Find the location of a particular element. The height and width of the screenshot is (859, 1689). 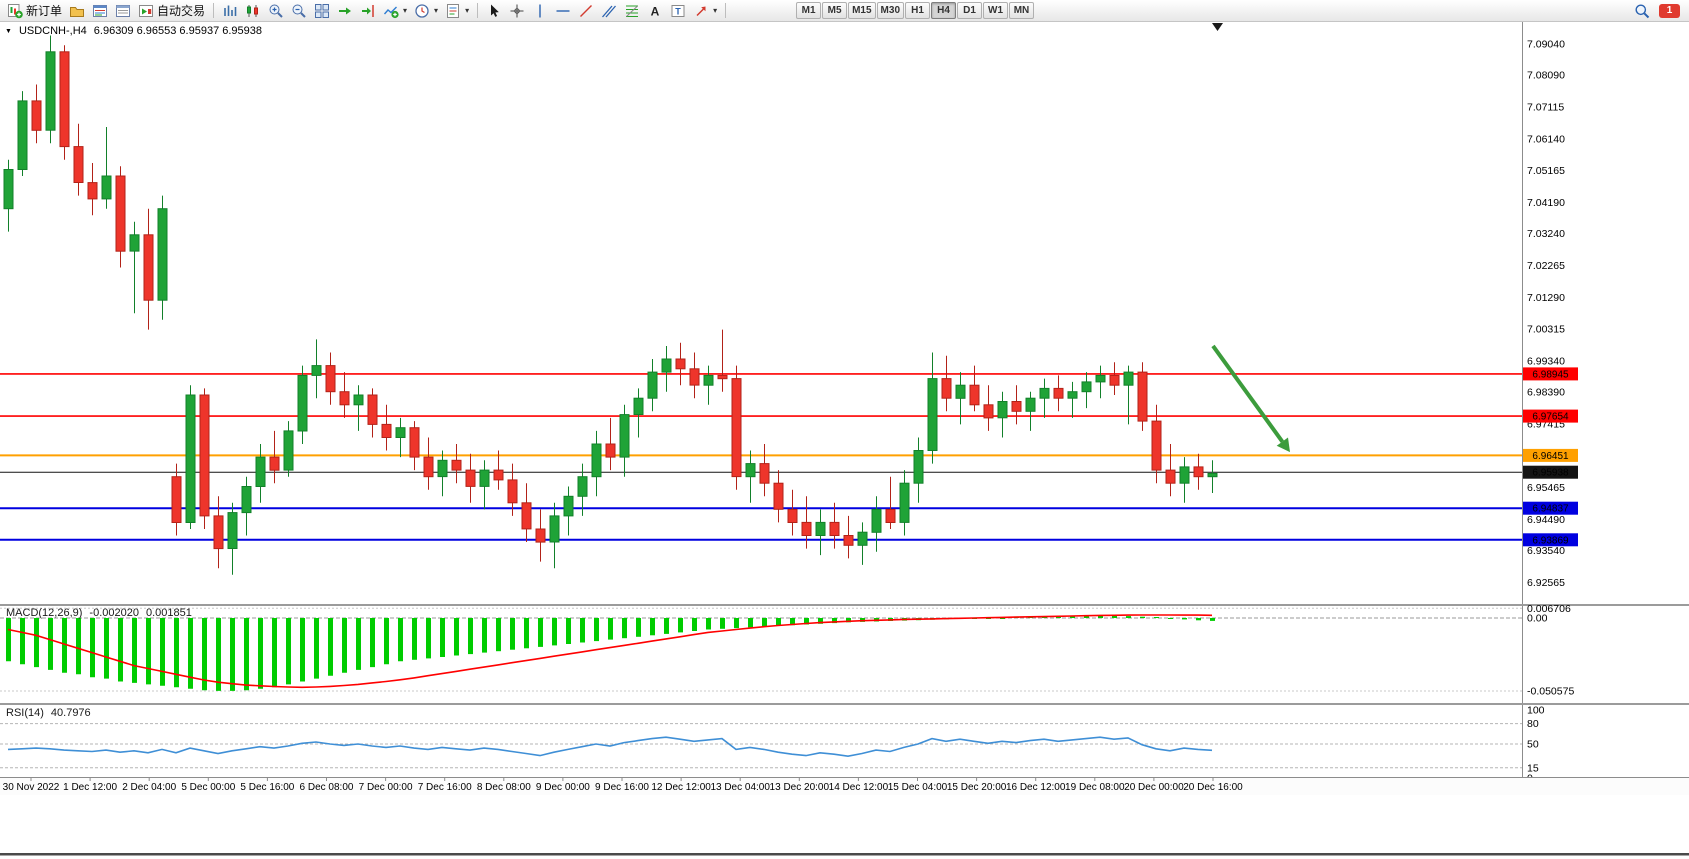

time-tick-label: 5 Dec 16:00 is located at coordinates (267, 787).